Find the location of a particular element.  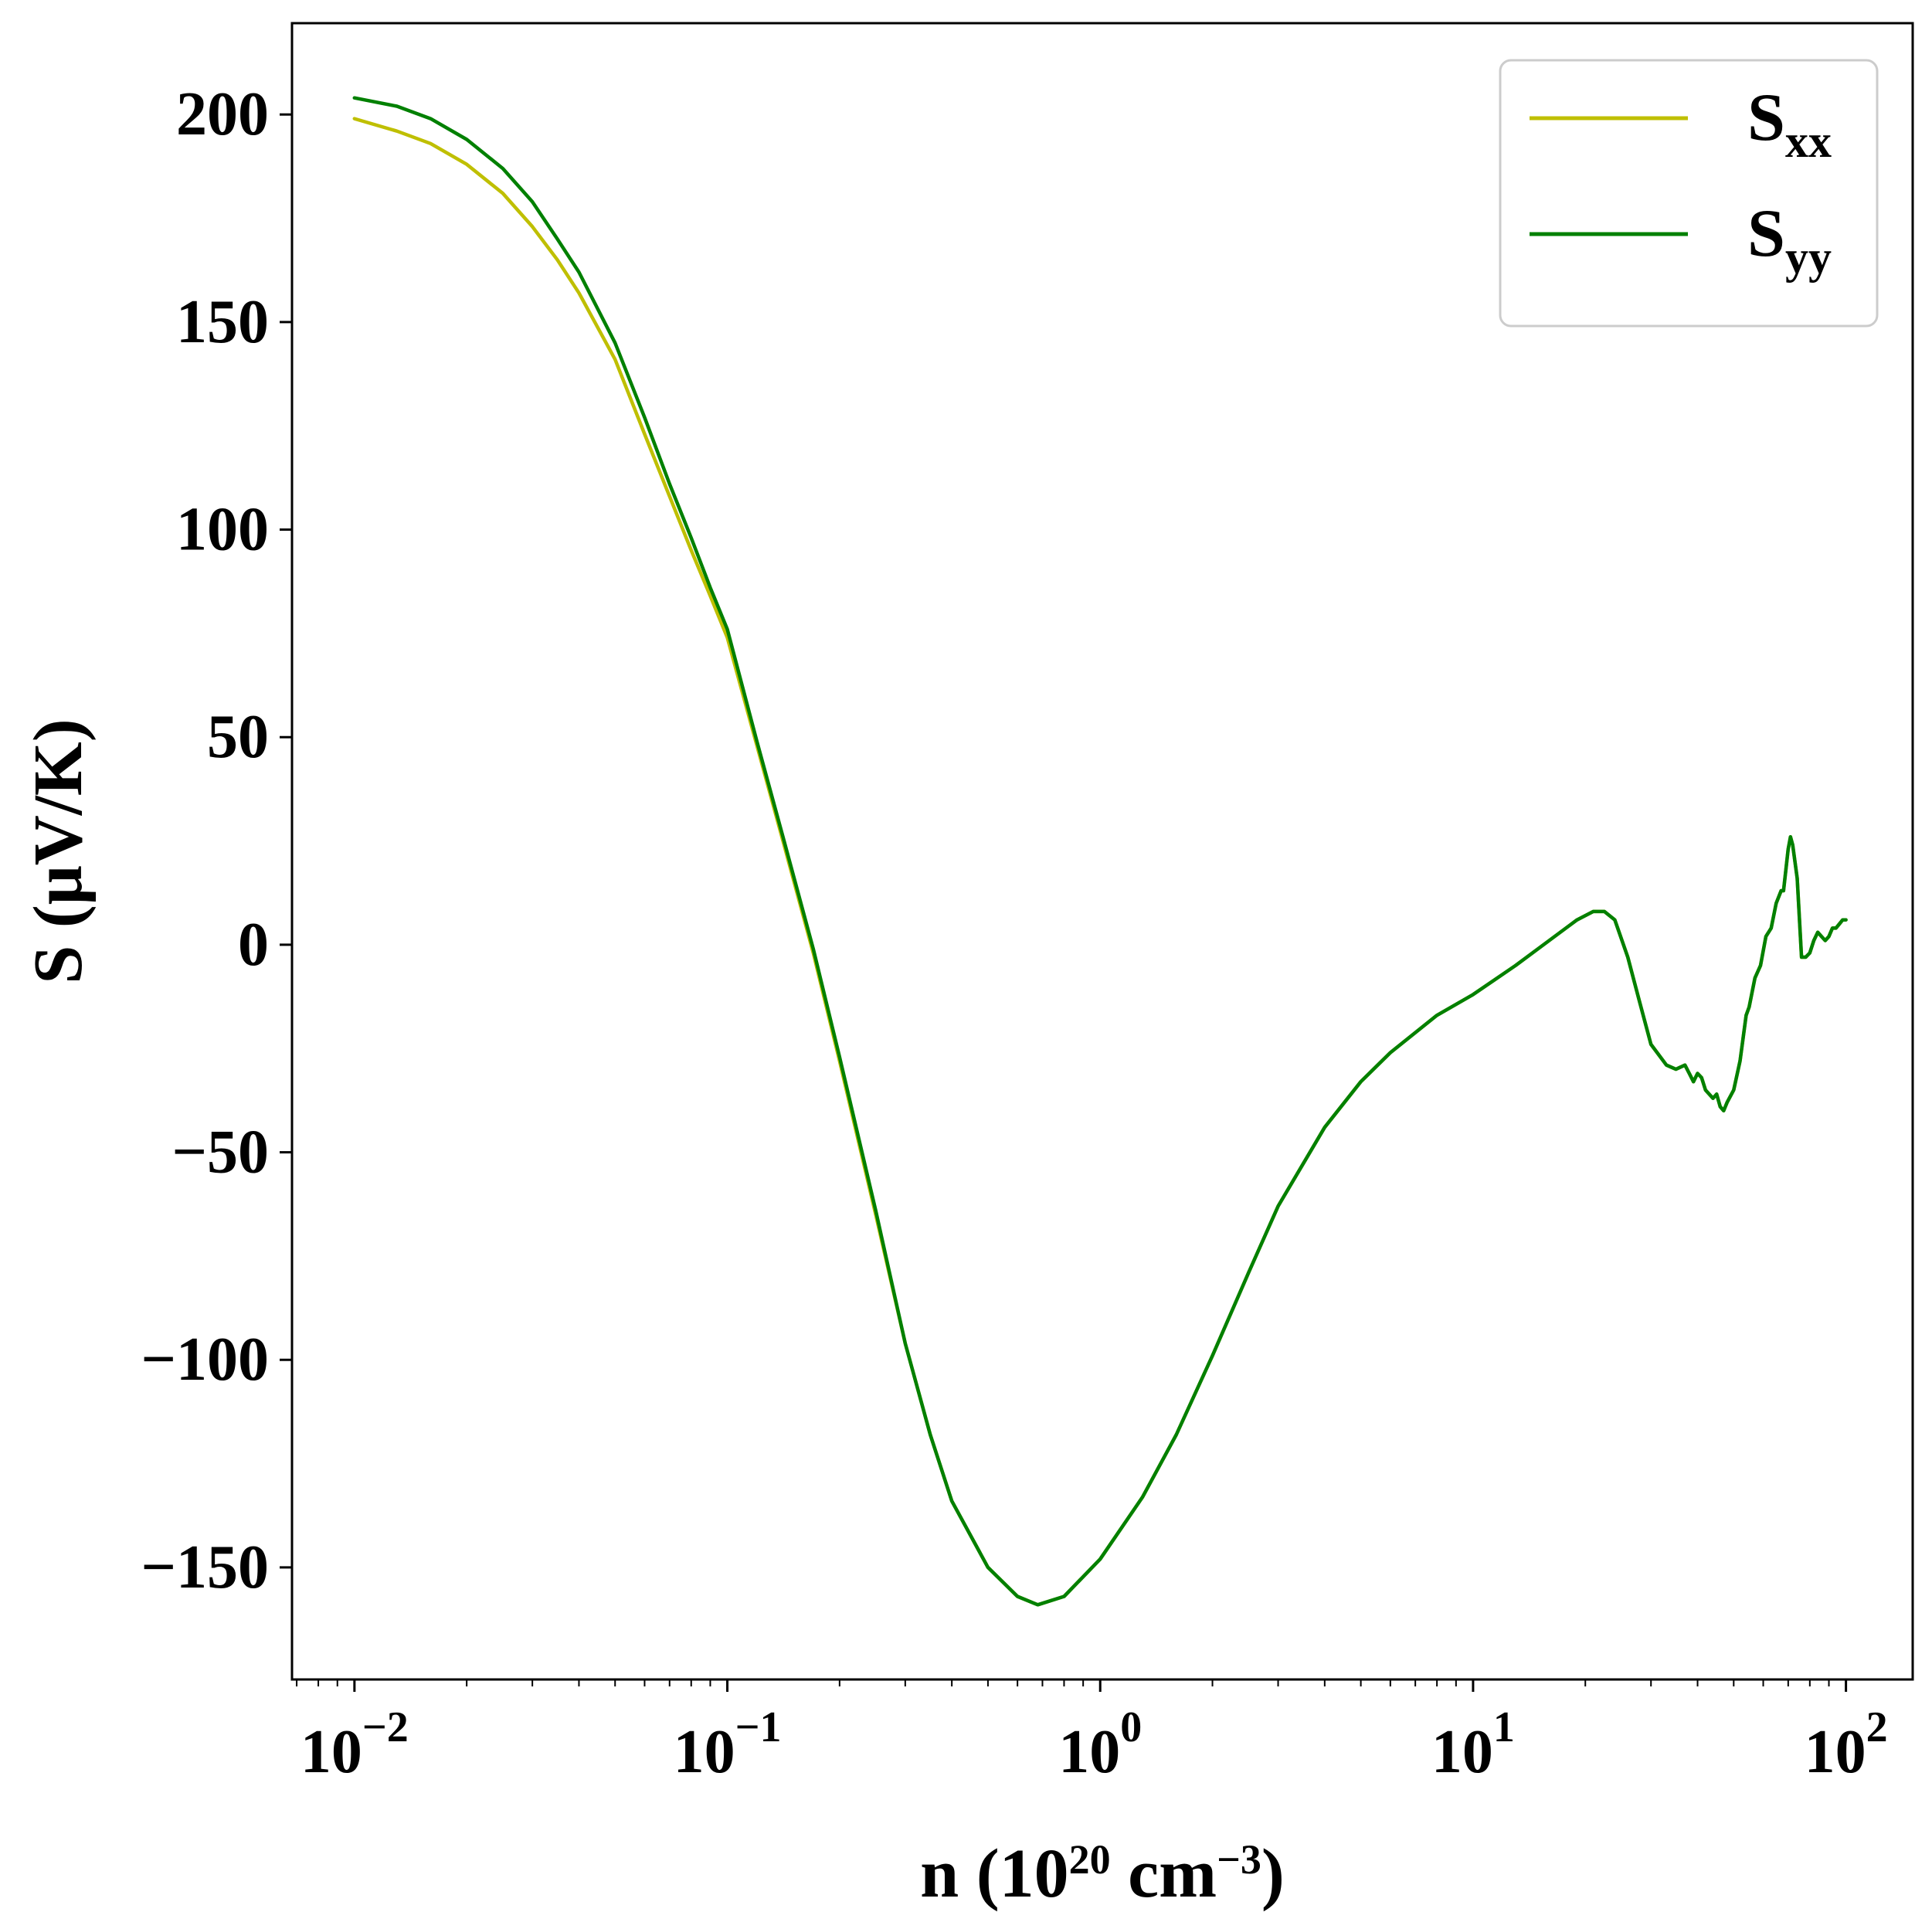

legend: Sxx Syy is located at coordinates (1689, 194).